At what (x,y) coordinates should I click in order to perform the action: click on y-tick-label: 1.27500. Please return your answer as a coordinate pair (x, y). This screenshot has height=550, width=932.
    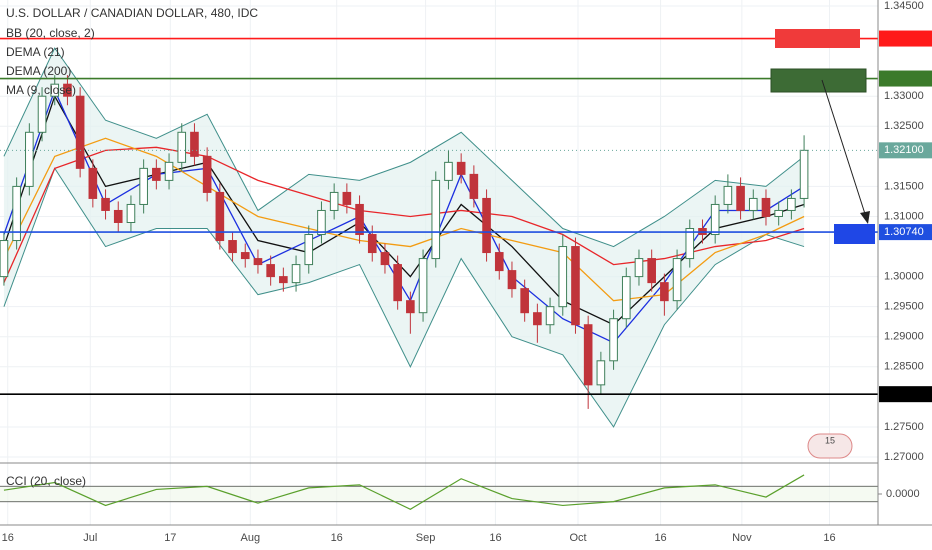
    Looking at the image, I should click on (904, 427).